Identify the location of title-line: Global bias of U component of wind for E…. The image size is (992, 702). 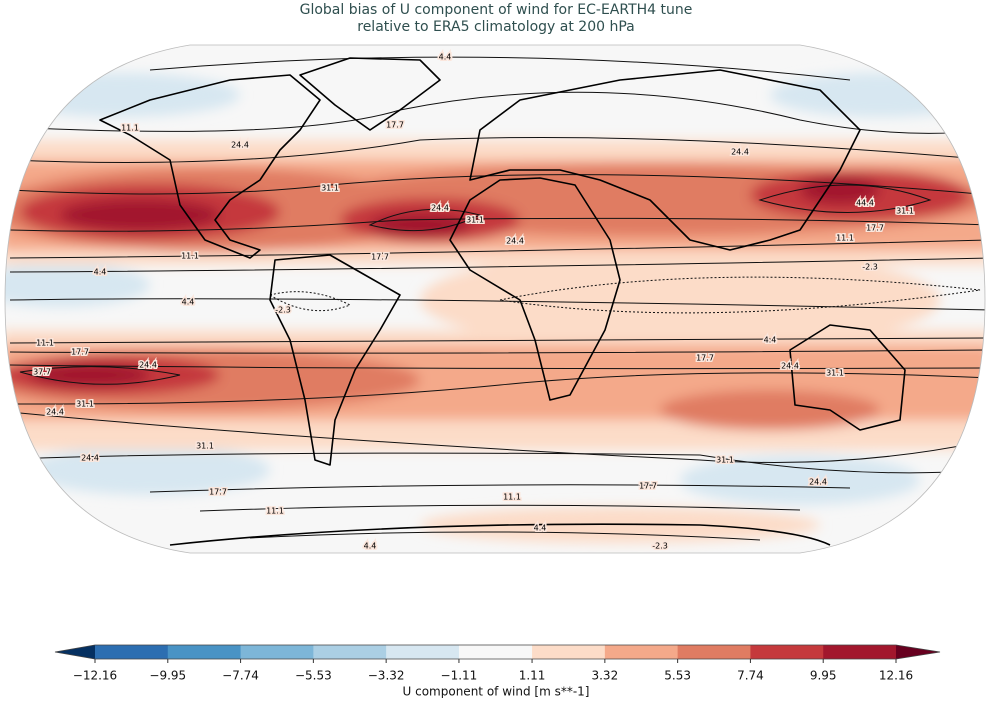
(496, 10).